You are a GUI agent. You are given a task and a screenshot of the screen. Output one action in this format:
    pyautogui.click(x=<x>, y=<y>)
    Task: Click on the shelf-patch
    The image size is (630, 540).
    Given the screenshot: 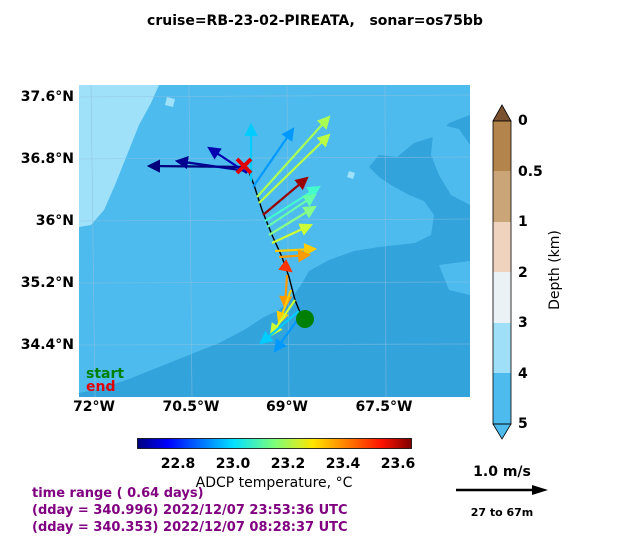 What is the action you would take?
    pyautogui.click(x=450, y=164)
    